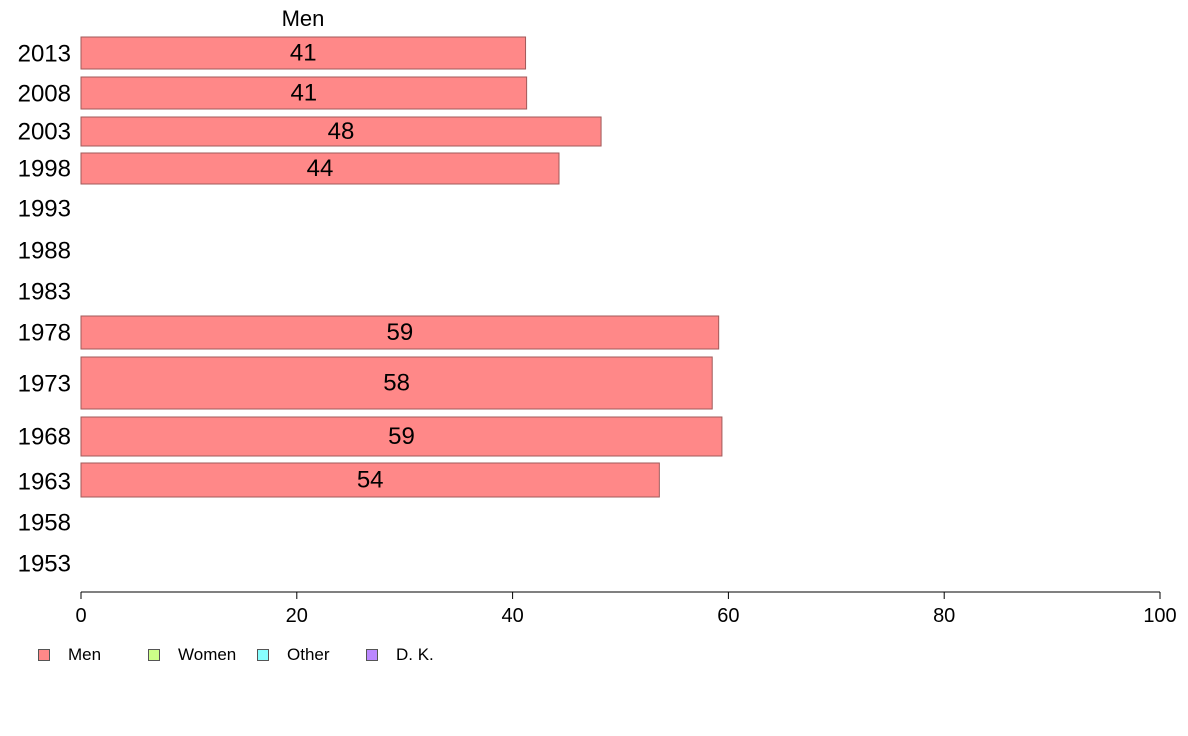  I want to click on legend-label-other: Other, so click(308, 654).